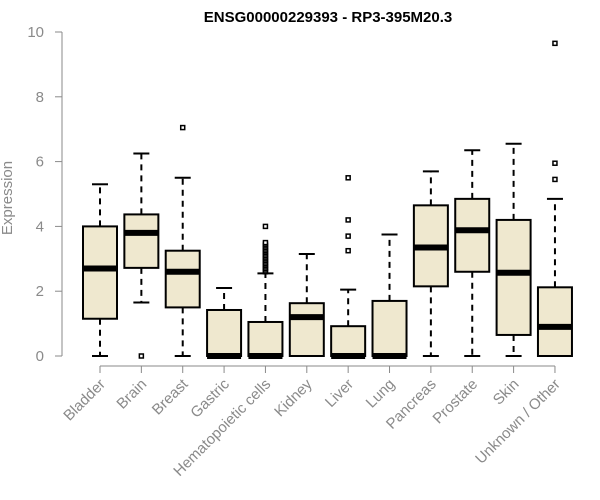 The image size is (600, 500). Describe the element at coordinates (170, 396) in the screenshot. I see `x-tick-label: Breast` at that location.